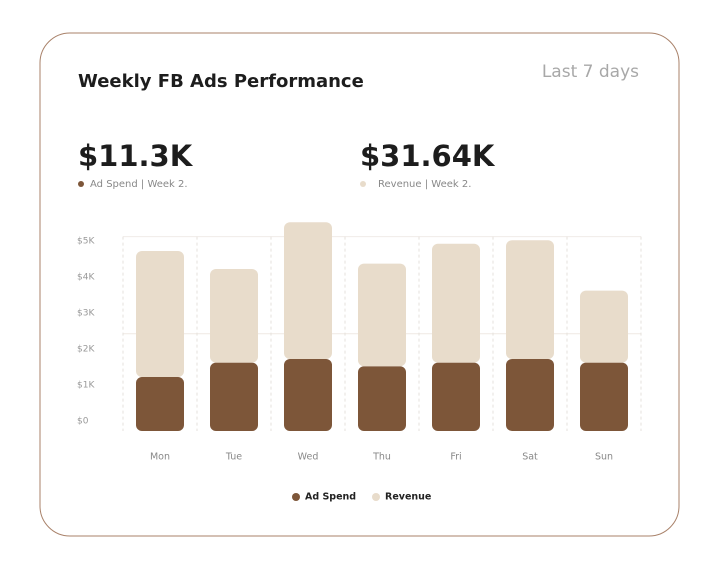 The height and width of the screenshot is (574, 713). I want to click on x-tick-label: Mon, so click(160, 457).